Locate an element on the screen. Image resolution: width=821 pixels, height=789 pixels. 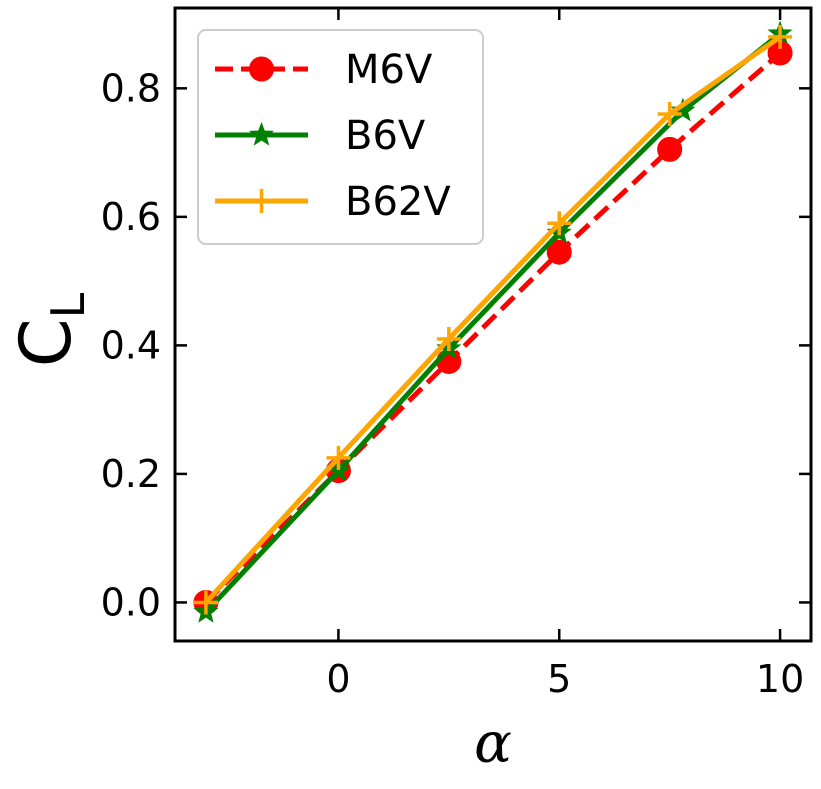
legend-marker-b6v is located at coordinates (261, 133).